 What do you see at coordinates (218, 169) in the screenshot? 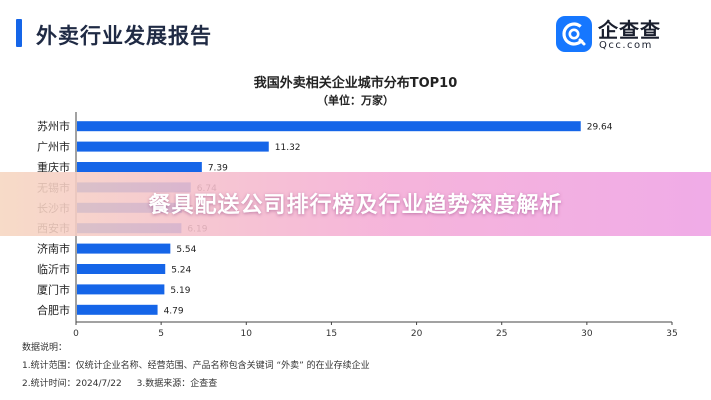
I see `data-label: 7.39` at bounding box center [218, 169].